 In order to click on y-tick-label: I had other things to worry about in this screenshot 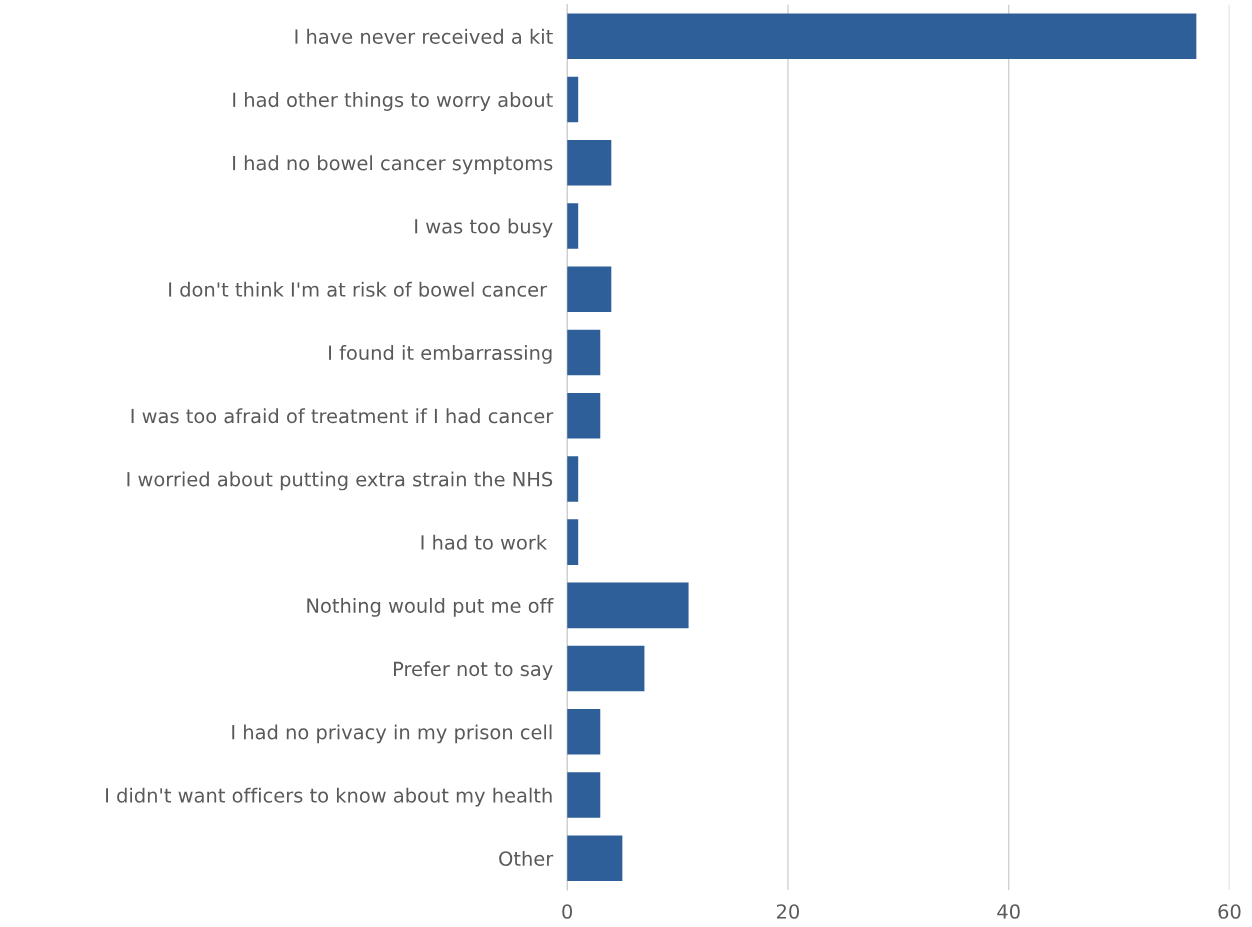, I will do `click(393, 101)`.